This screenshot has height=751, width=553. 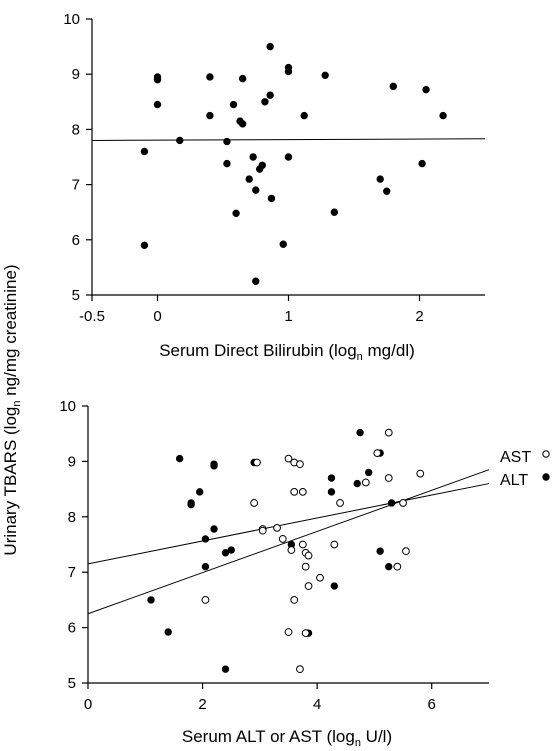 What do you see at coordinates (17, 404) in the screenshot?
I see `shared-y-subscript: n` at bounding box center [17, 404].